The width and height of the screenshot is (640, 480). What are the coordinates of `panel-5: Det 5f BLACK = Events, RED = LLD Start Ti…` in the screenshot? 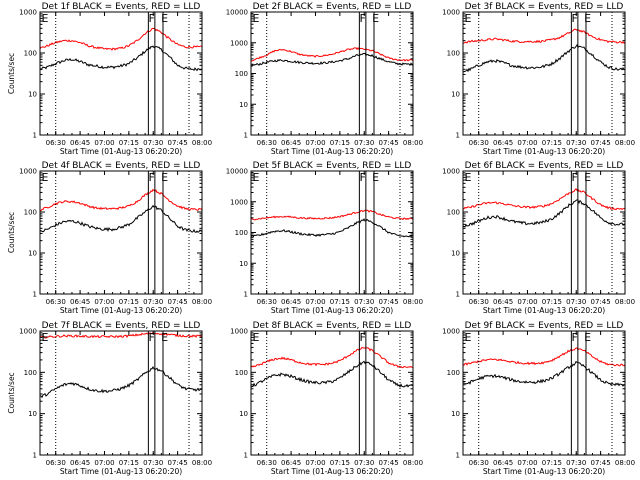 It's located at (324, 238).